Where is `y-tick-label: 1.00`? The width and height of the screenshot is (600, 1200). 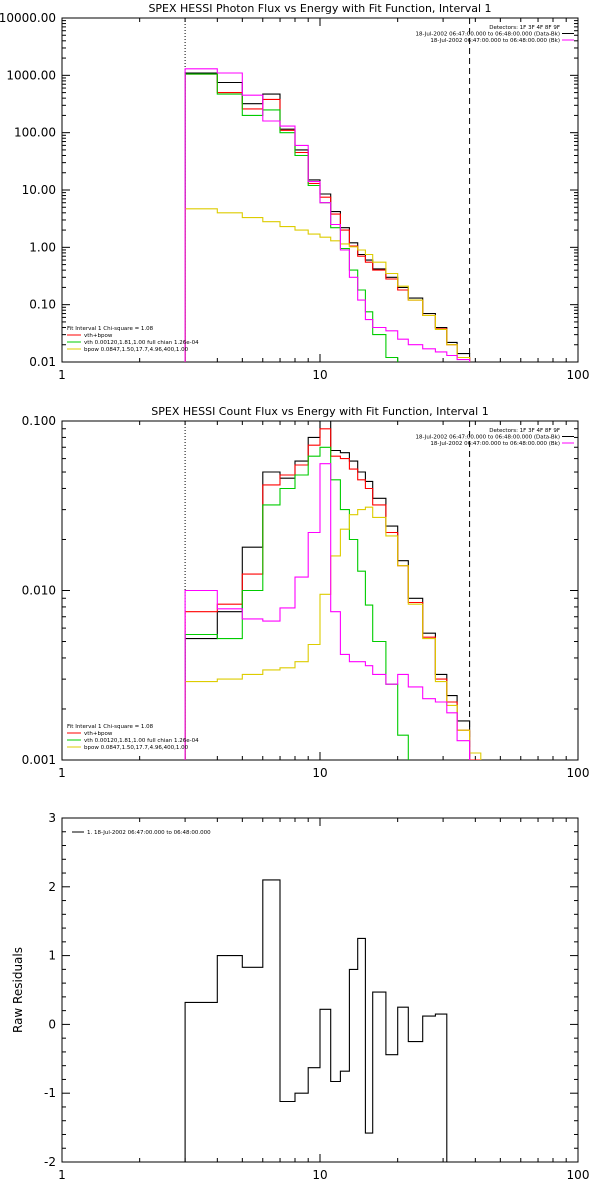 y-tick-label: 1.00 is located at coordinates (42, 247).